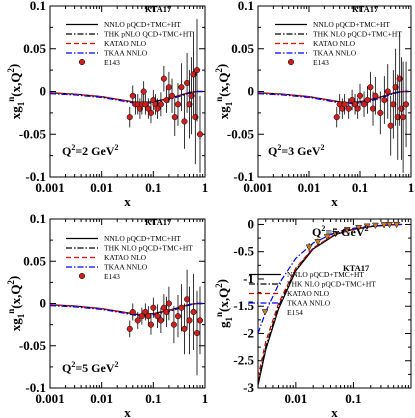  What do you see at coordinates (35, 176) in the screenshot?
I see `y-tick-label: -0.1` at bounding box center [35, 176].